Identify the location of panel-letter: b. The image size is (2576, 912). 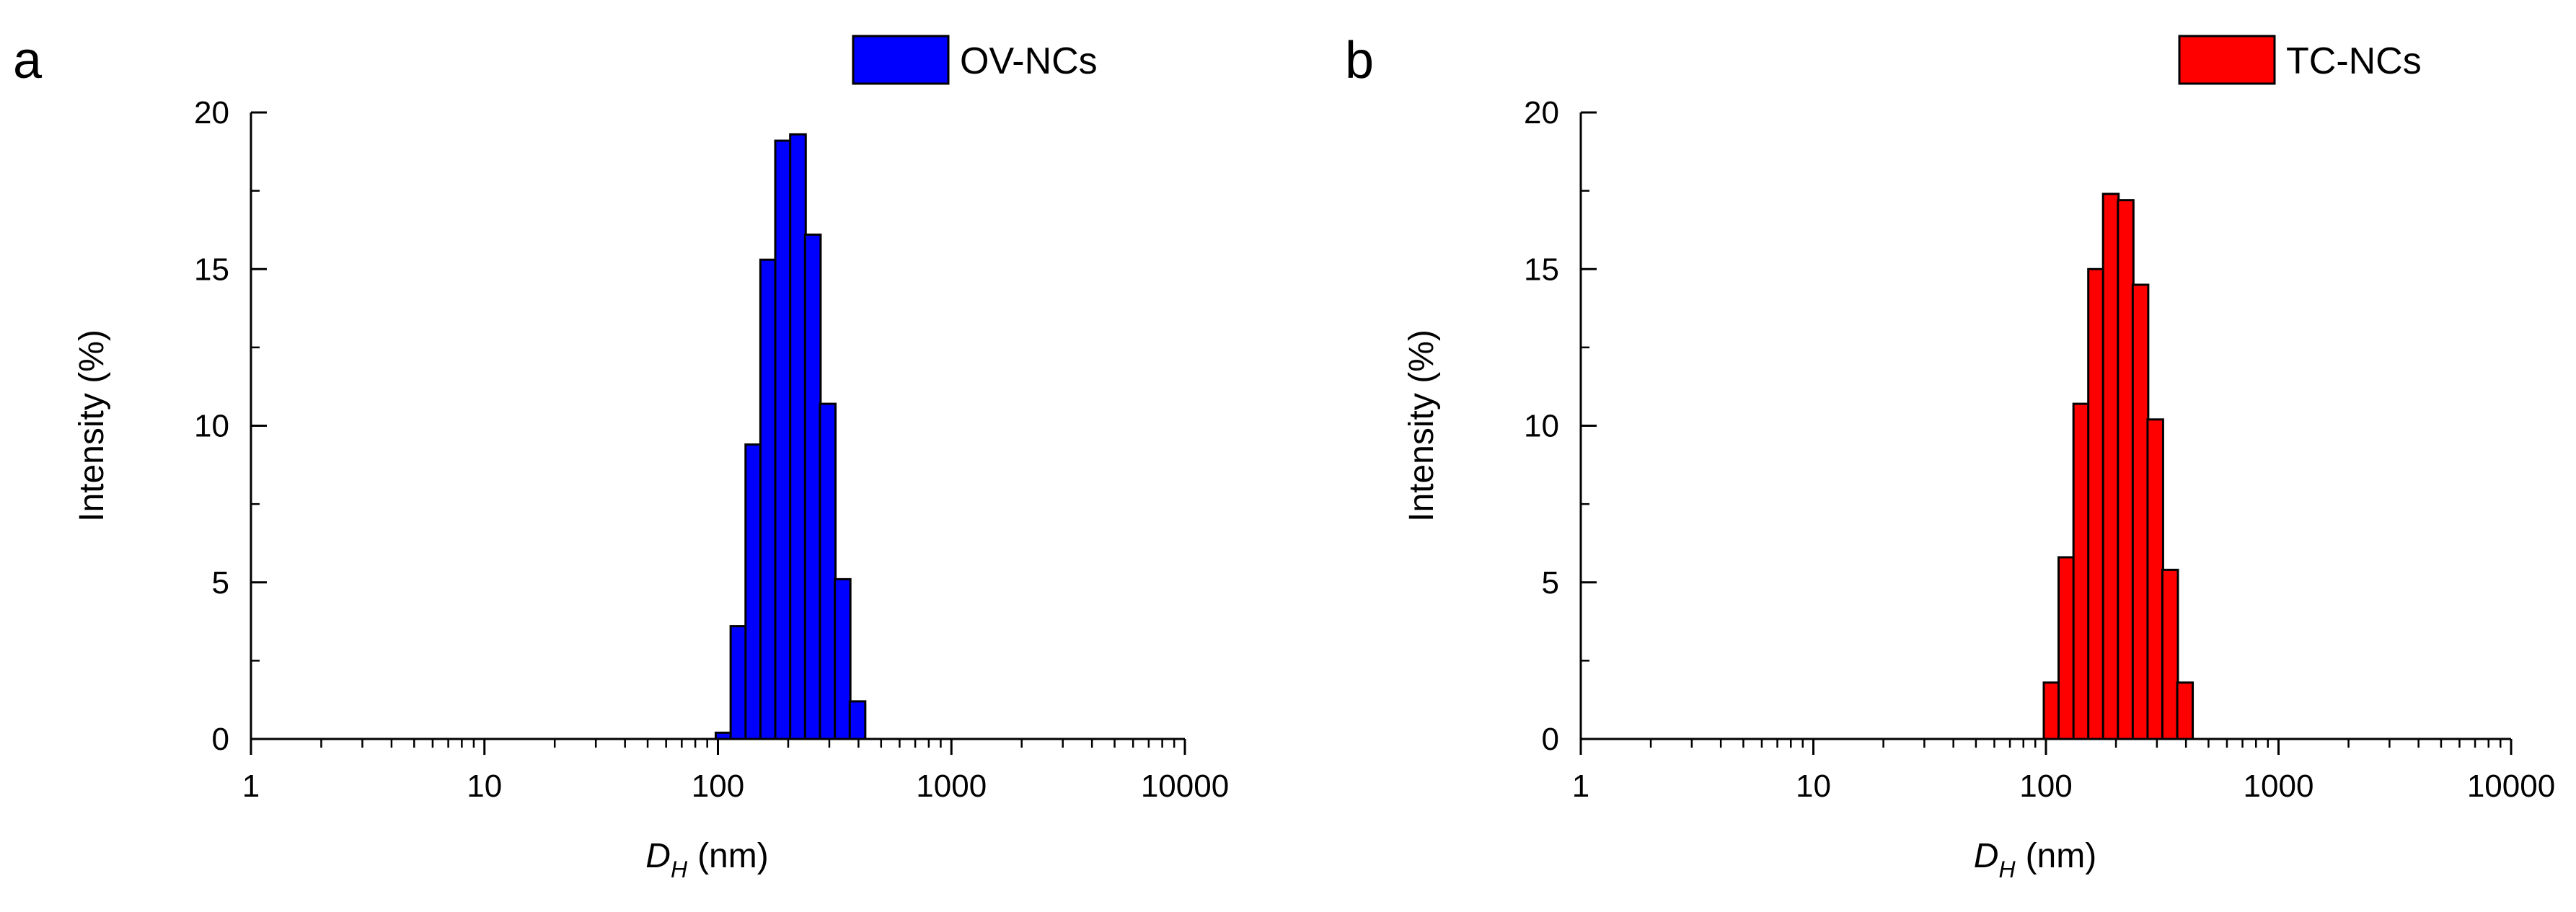
(1359, 60).